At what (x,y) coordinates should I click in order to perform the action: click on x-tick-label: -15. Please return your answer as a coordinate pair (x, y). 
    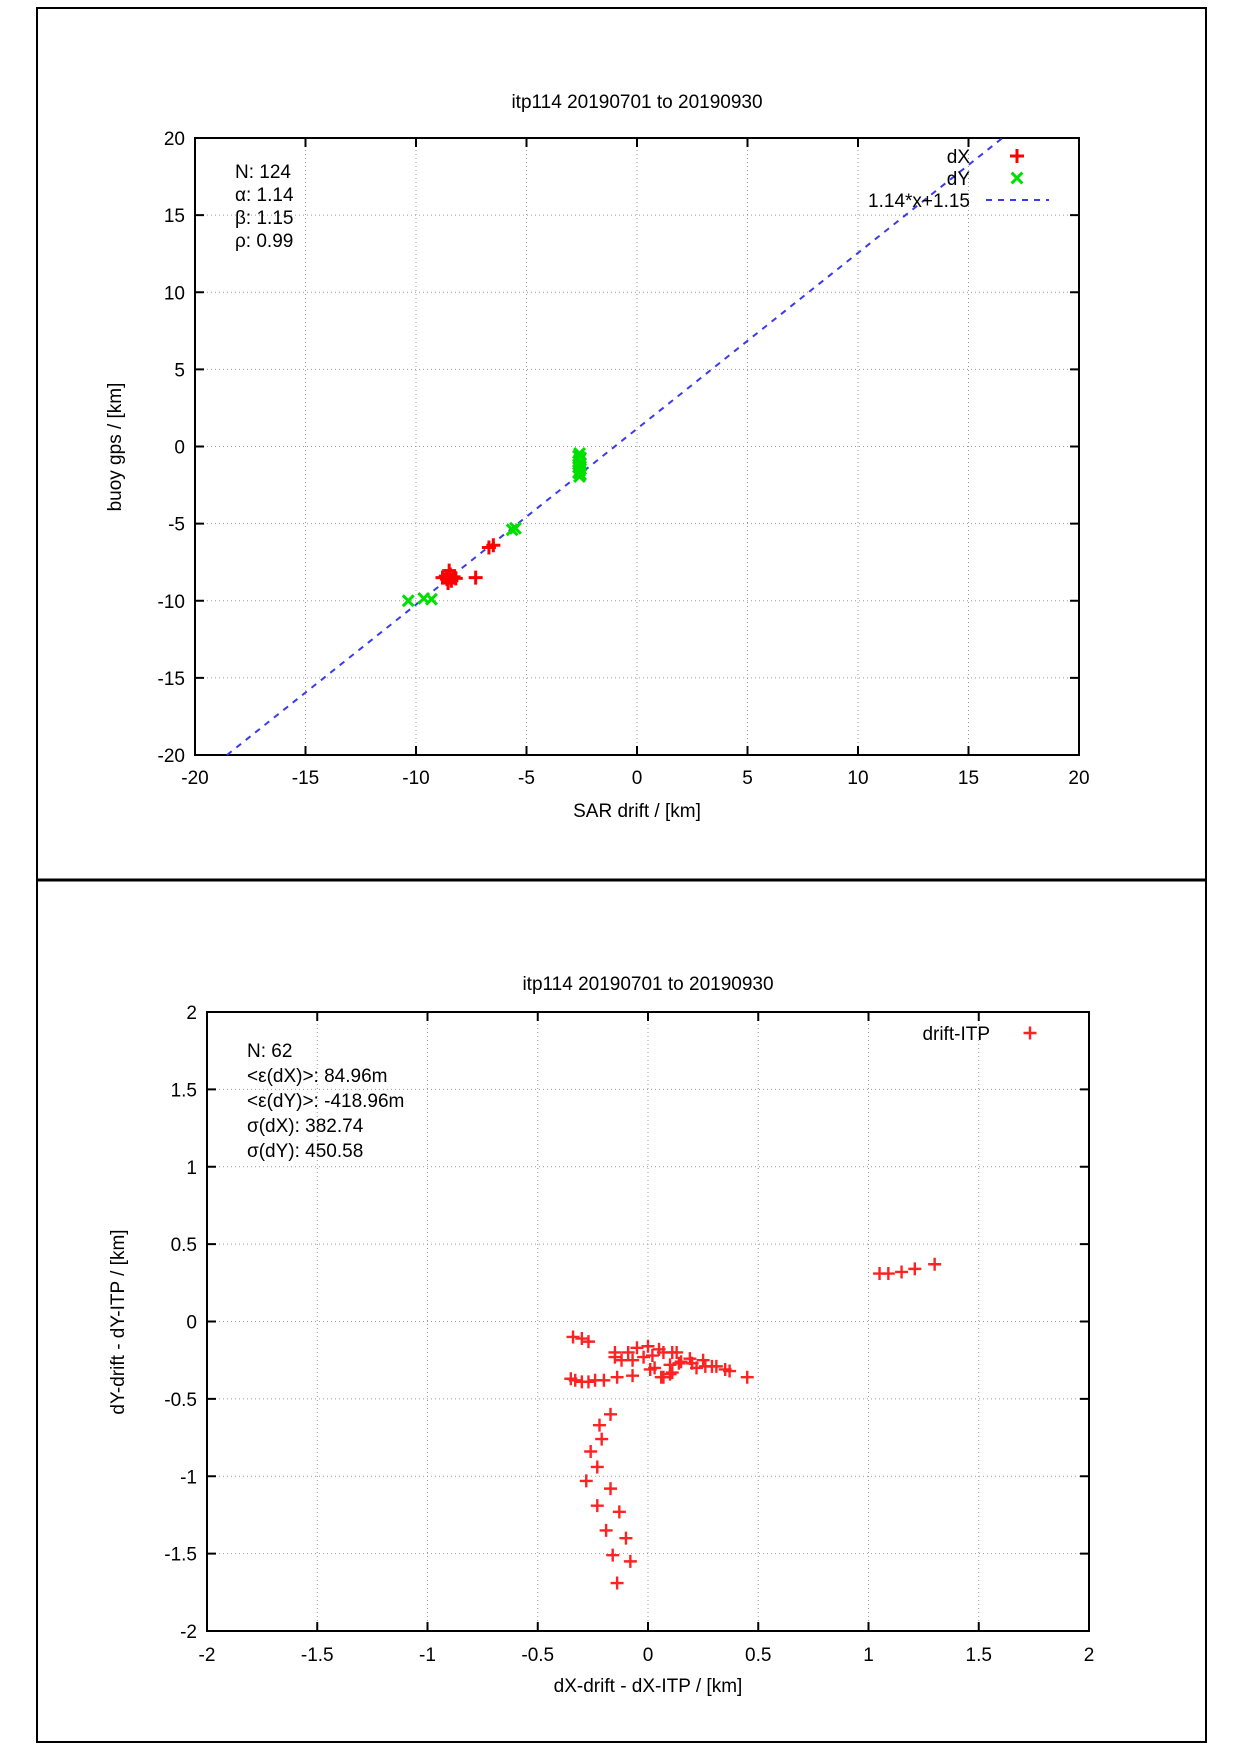
    Looking at the image, I should click on (305, 778).